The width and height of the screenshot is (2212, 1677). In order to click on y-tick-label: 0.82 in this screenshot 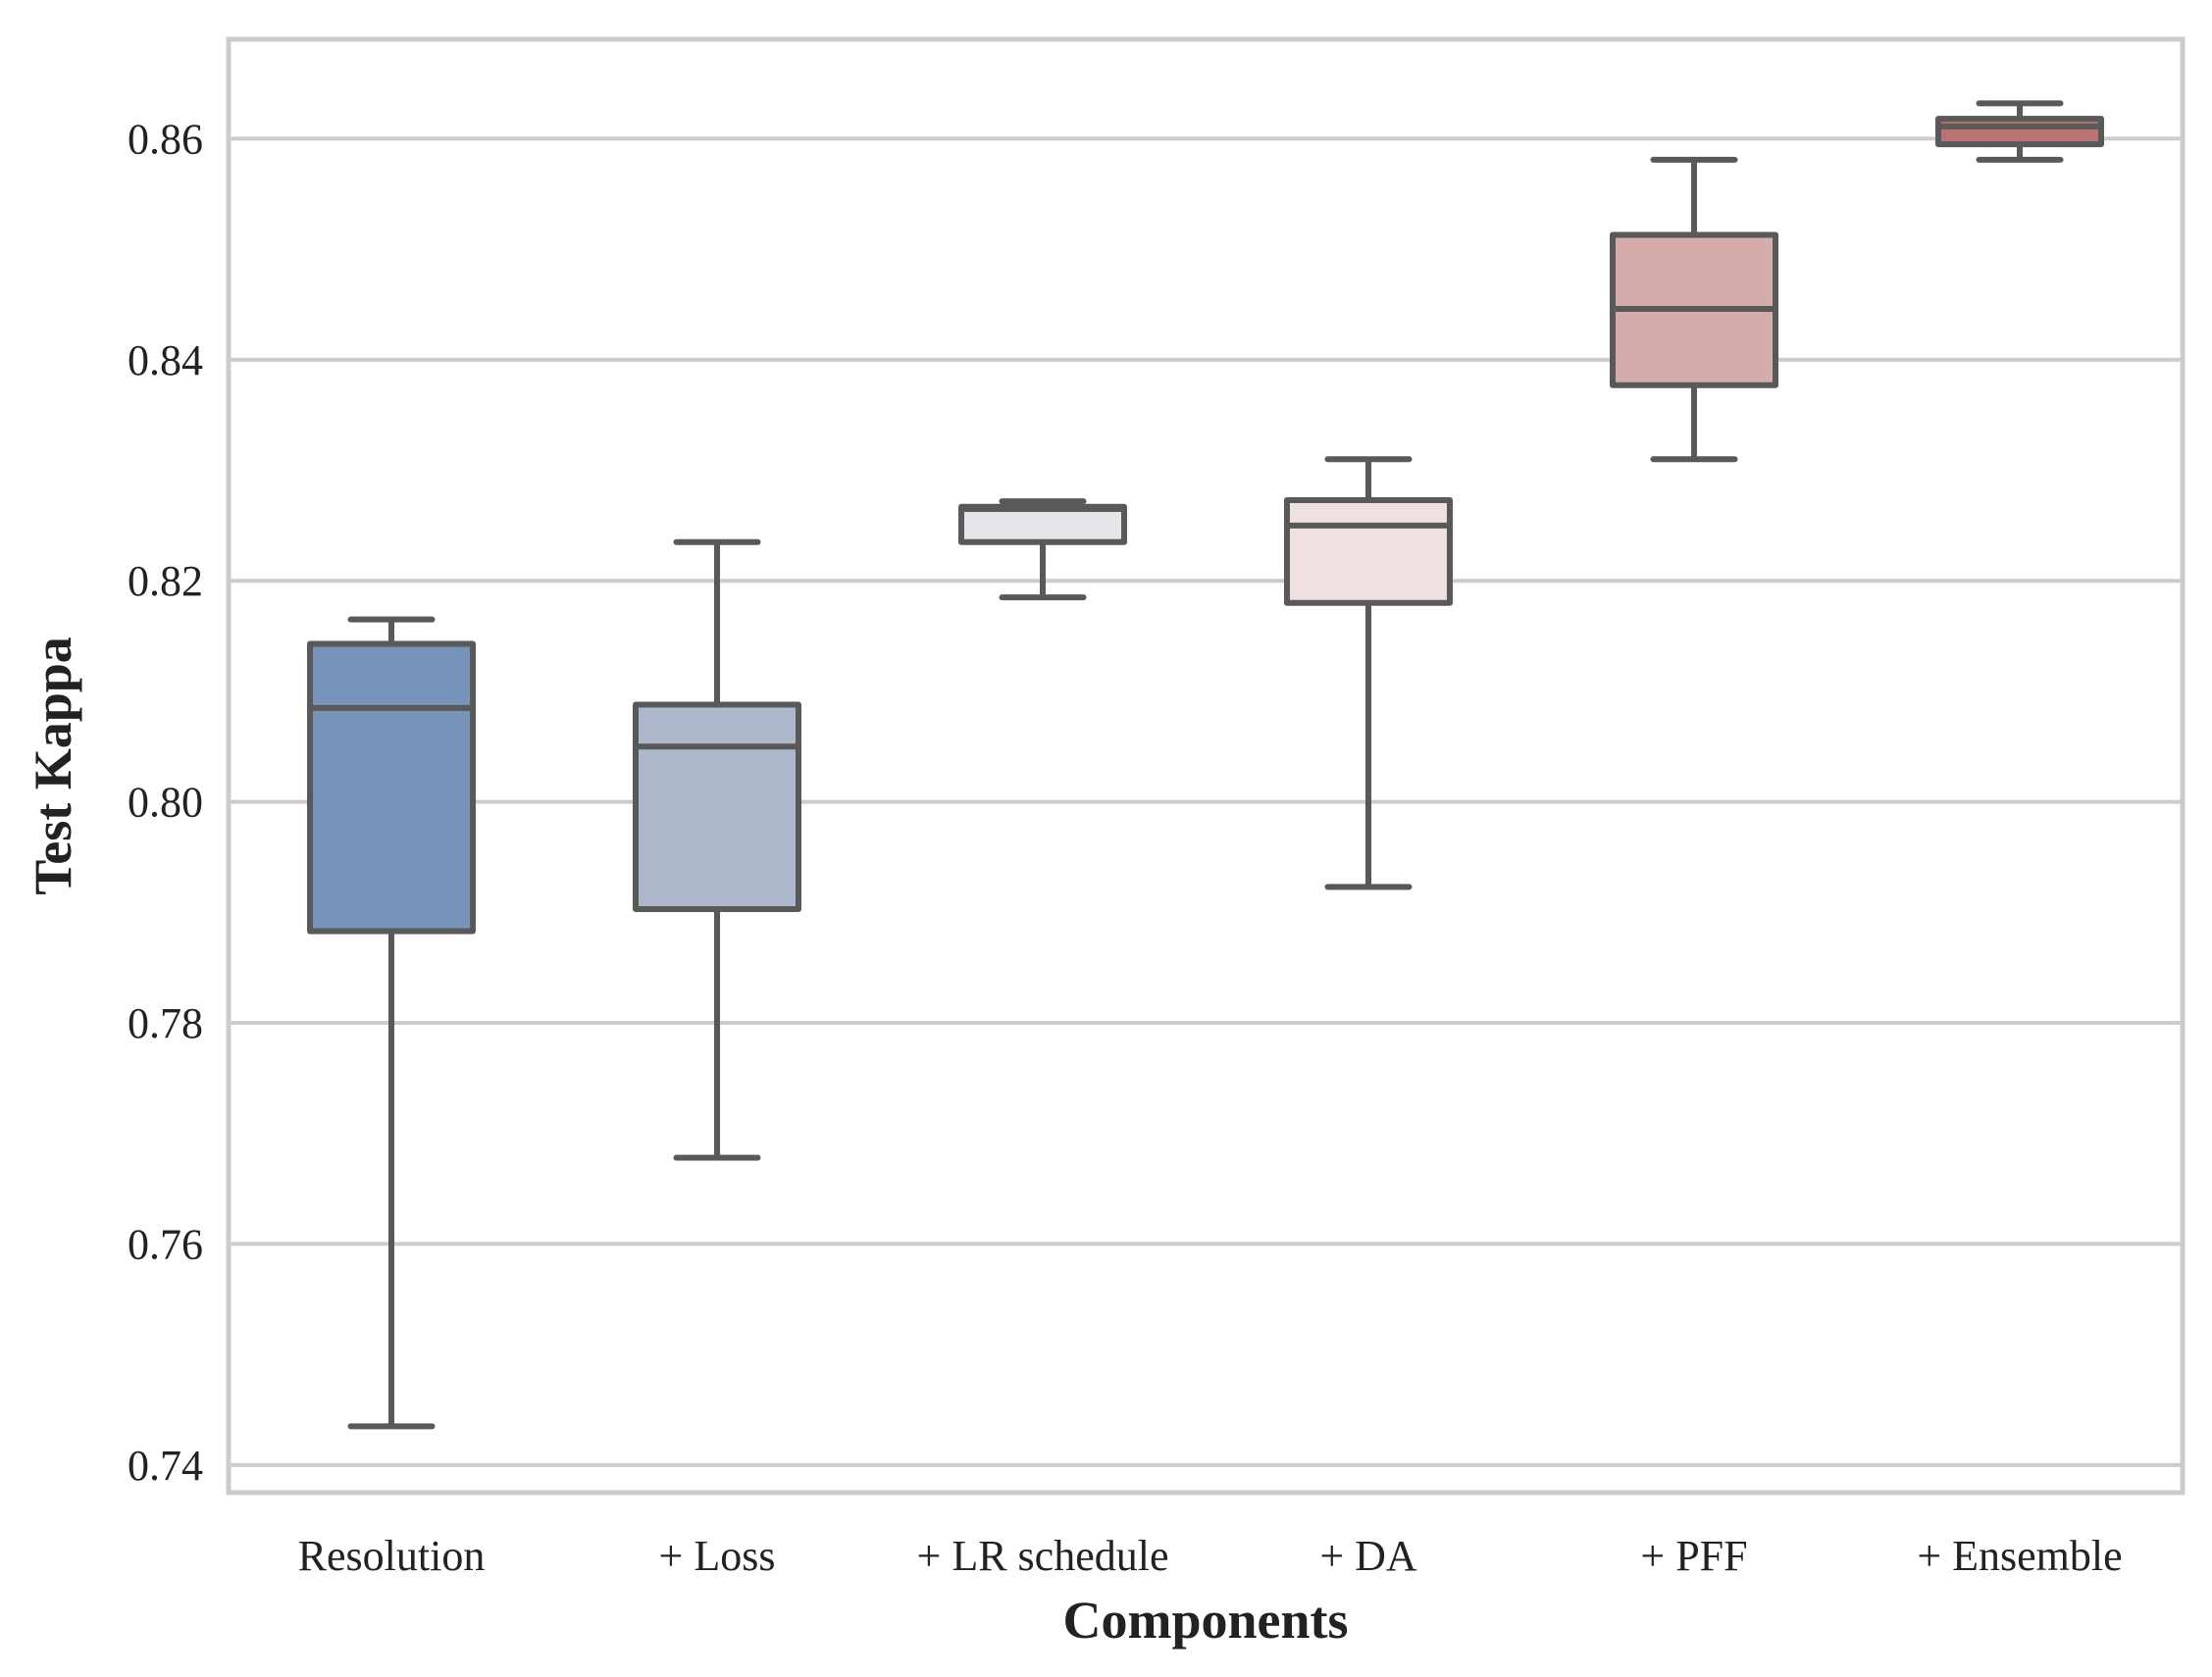, I will do `click(165, 581)`.